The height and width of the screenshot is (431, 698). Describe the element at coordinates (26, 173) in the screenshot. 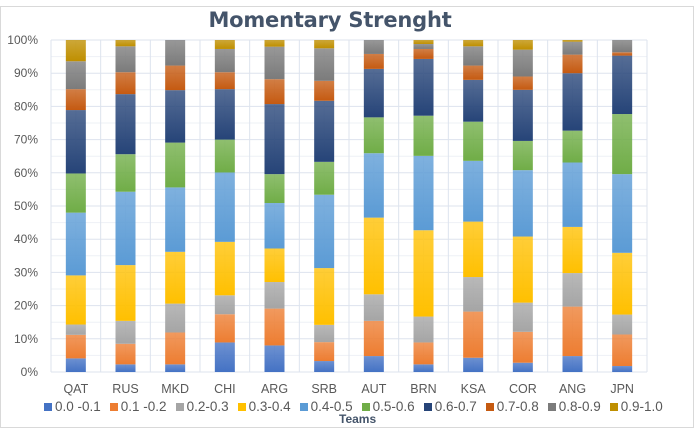

I see `y-tick-label: 60%` at that location.